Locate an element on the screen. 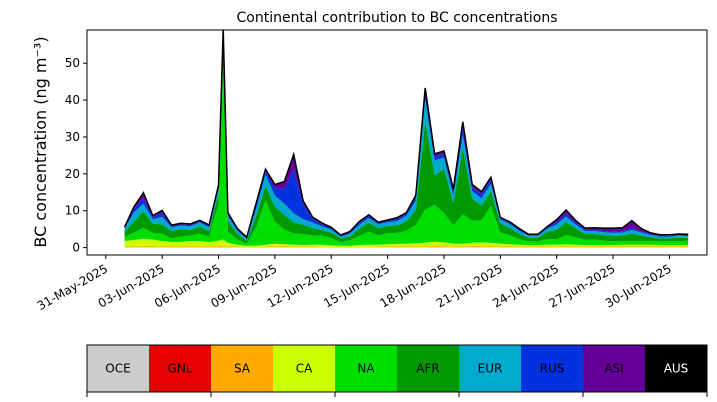 This screenshot has width=717, height=402. legend-swatch-oce is located at coordinates (118, 368).